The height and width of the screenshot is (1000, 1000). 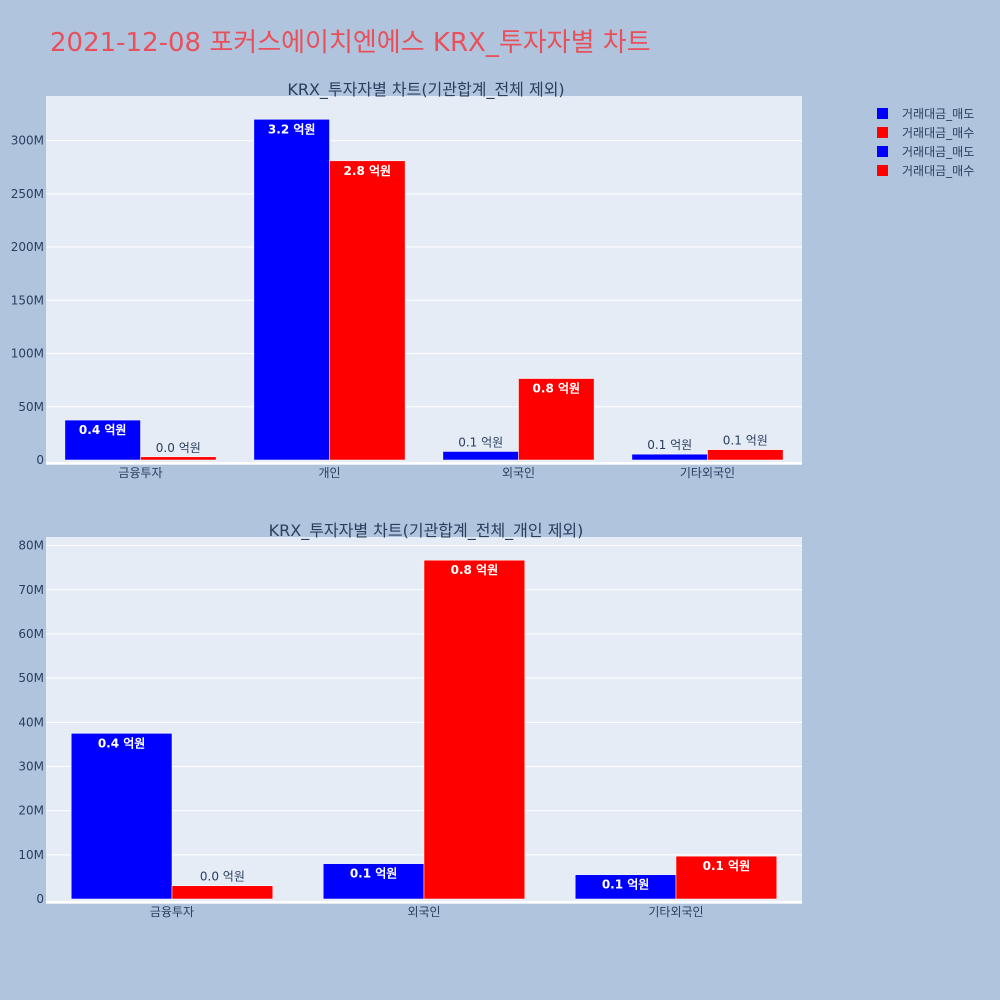 What do you see at coordinates (425, 90) in the screenshot?
I see `chart-title: KRX_투자자별 차트(기관합계_전체 제외)` at bounding box center [425, 90].